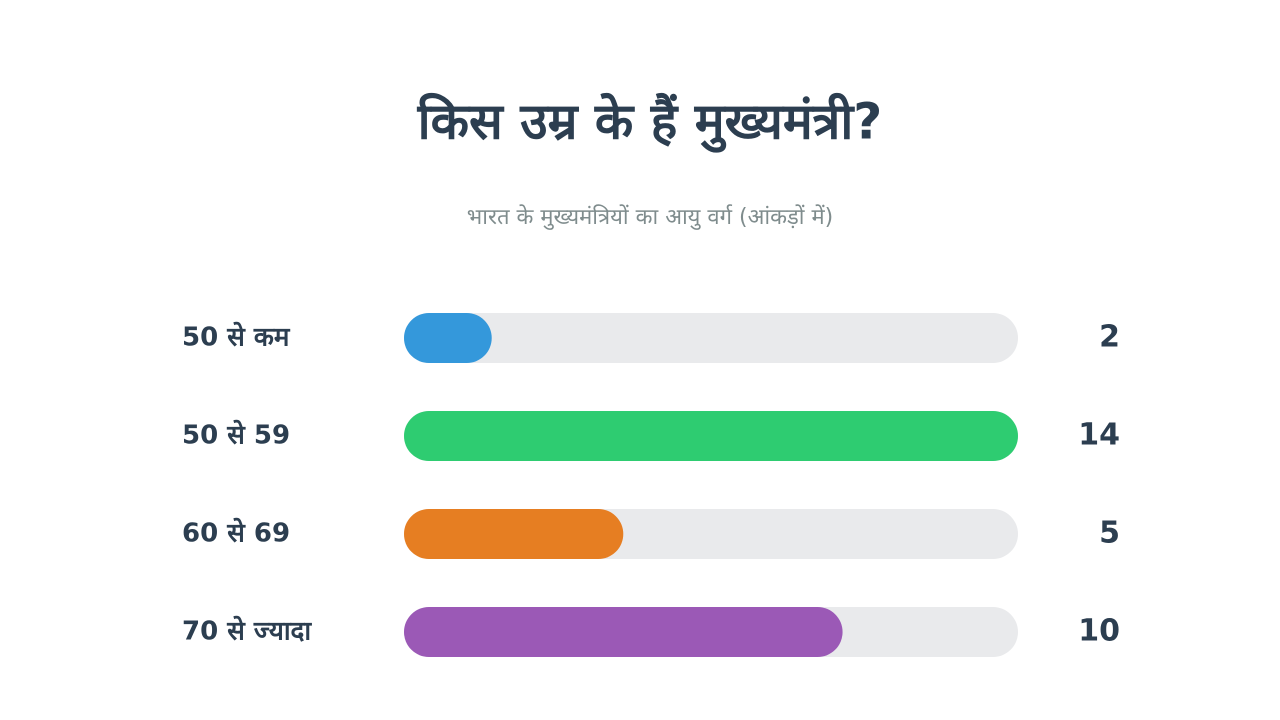 The image size is (1280, 720). Describe the element at coordinates (650, 123) in the screenshot. I see `chart-title: किस उम्र के हैं मुख्यमंत्री?` at that location.